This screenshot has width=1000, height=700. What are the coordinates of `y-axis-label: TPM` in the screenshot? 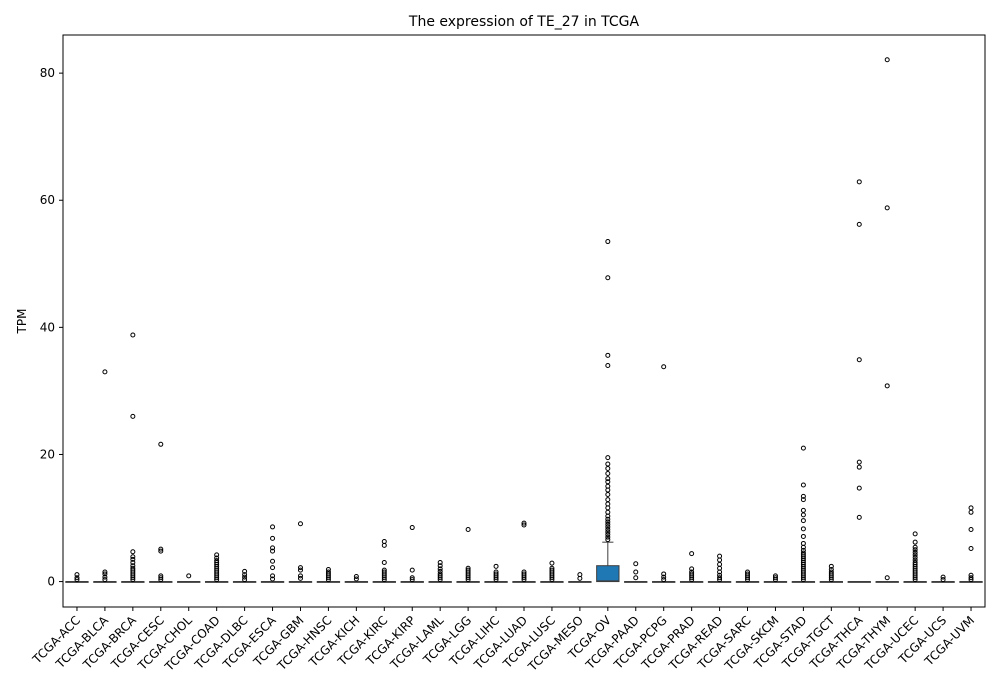 It's located at (22, 322).